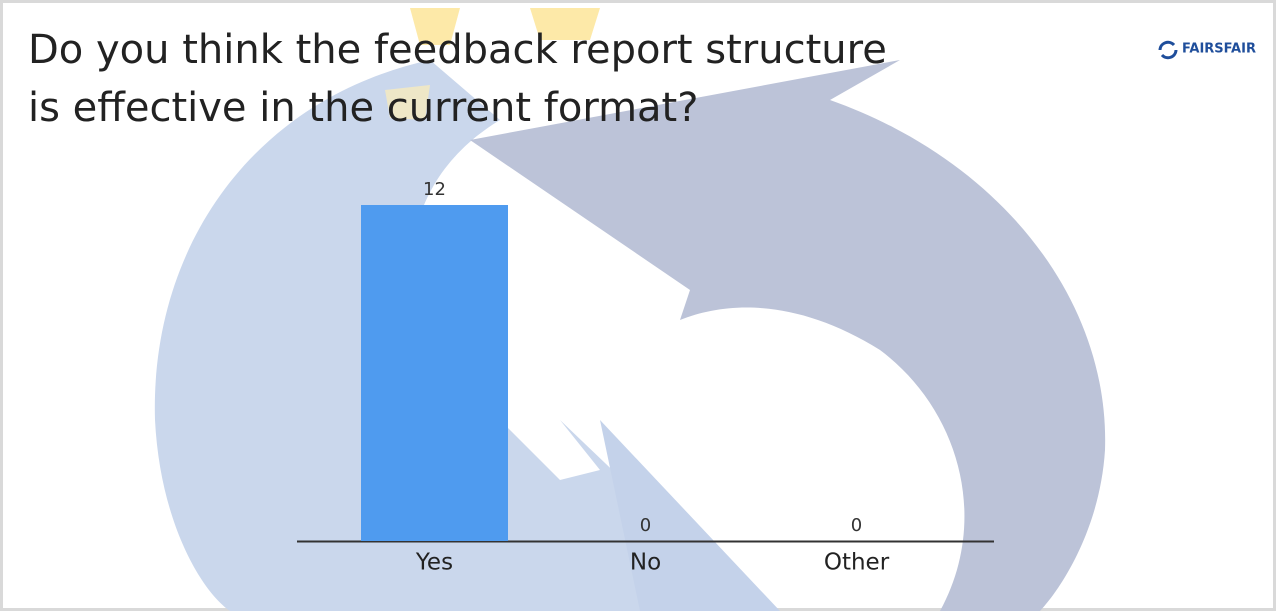 This screenshot has width=1276, height=611. I want to click on x-tick-label: Other, so click(857, 563).